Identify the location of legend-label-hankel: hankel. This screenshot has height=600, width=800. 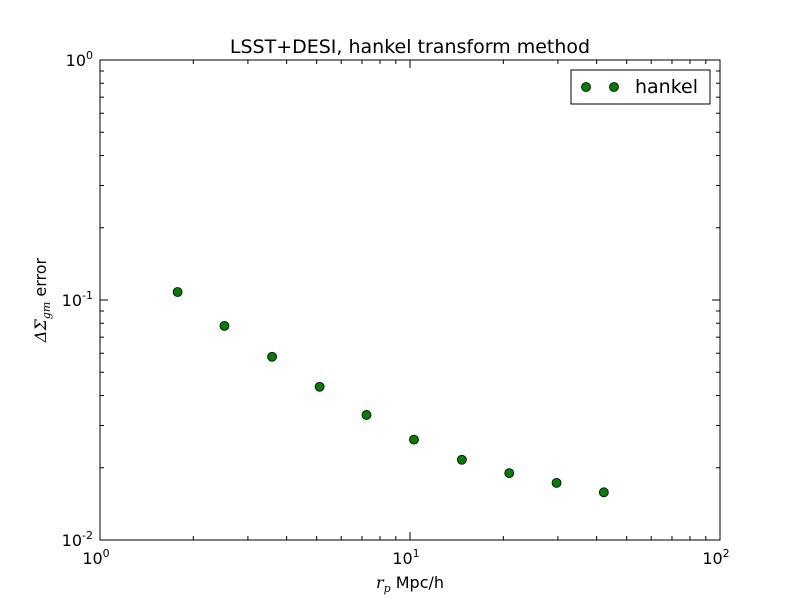
(666, 87).